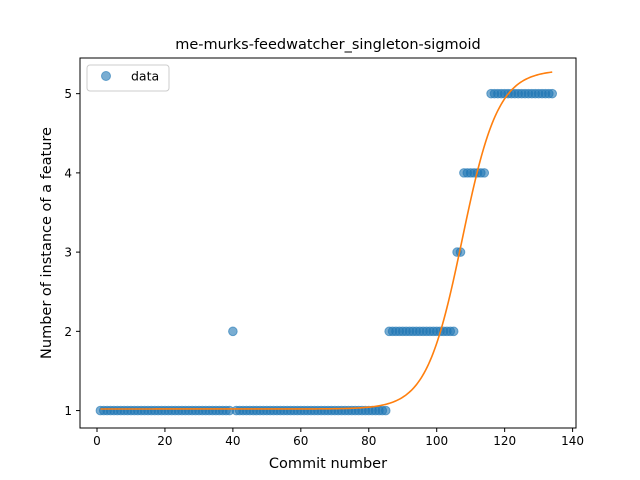 The image size is (640, 480). What do you see at coordinates (106, 76) in the screenshot?
I see `legend-marker` at bounding box center [106, 76].